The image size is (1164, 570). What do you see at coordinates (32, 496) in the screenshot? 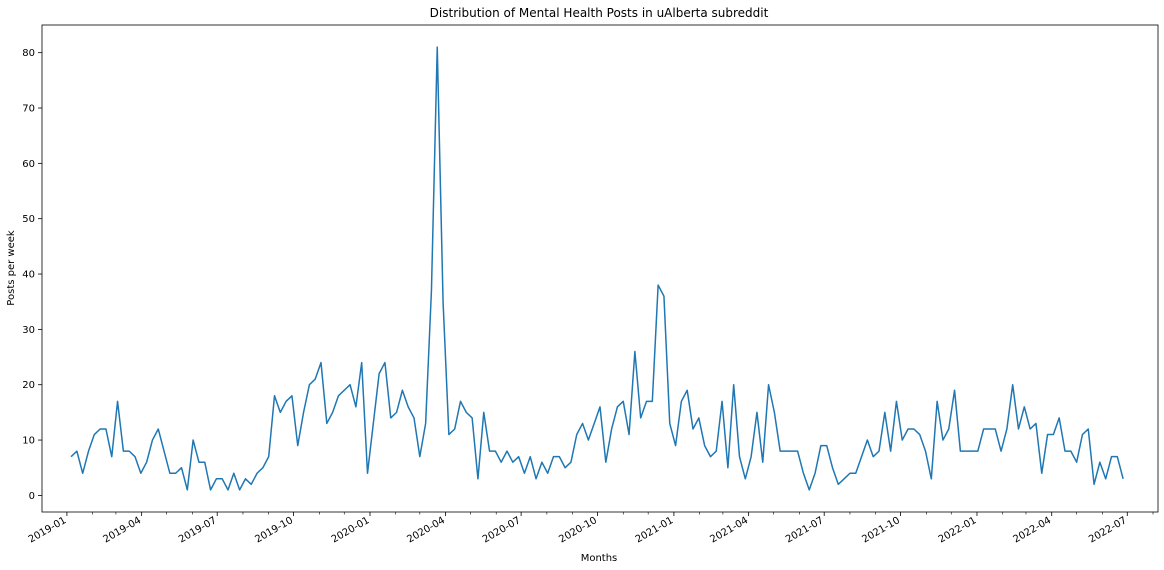
I see `y-tick-label: 0` at bounding box center [32, 496].